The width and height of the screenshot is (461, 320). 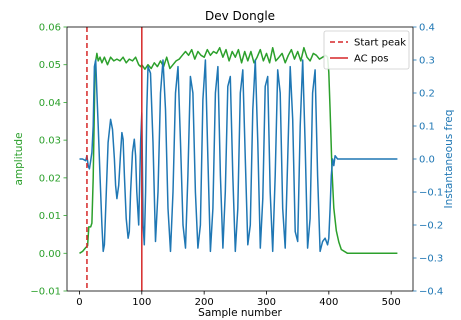 What do you see at coordinates (238, 299) in the screenshot?
I see `x-axis: 0 100 200 300 400 500` at bounding box center [238, 299].